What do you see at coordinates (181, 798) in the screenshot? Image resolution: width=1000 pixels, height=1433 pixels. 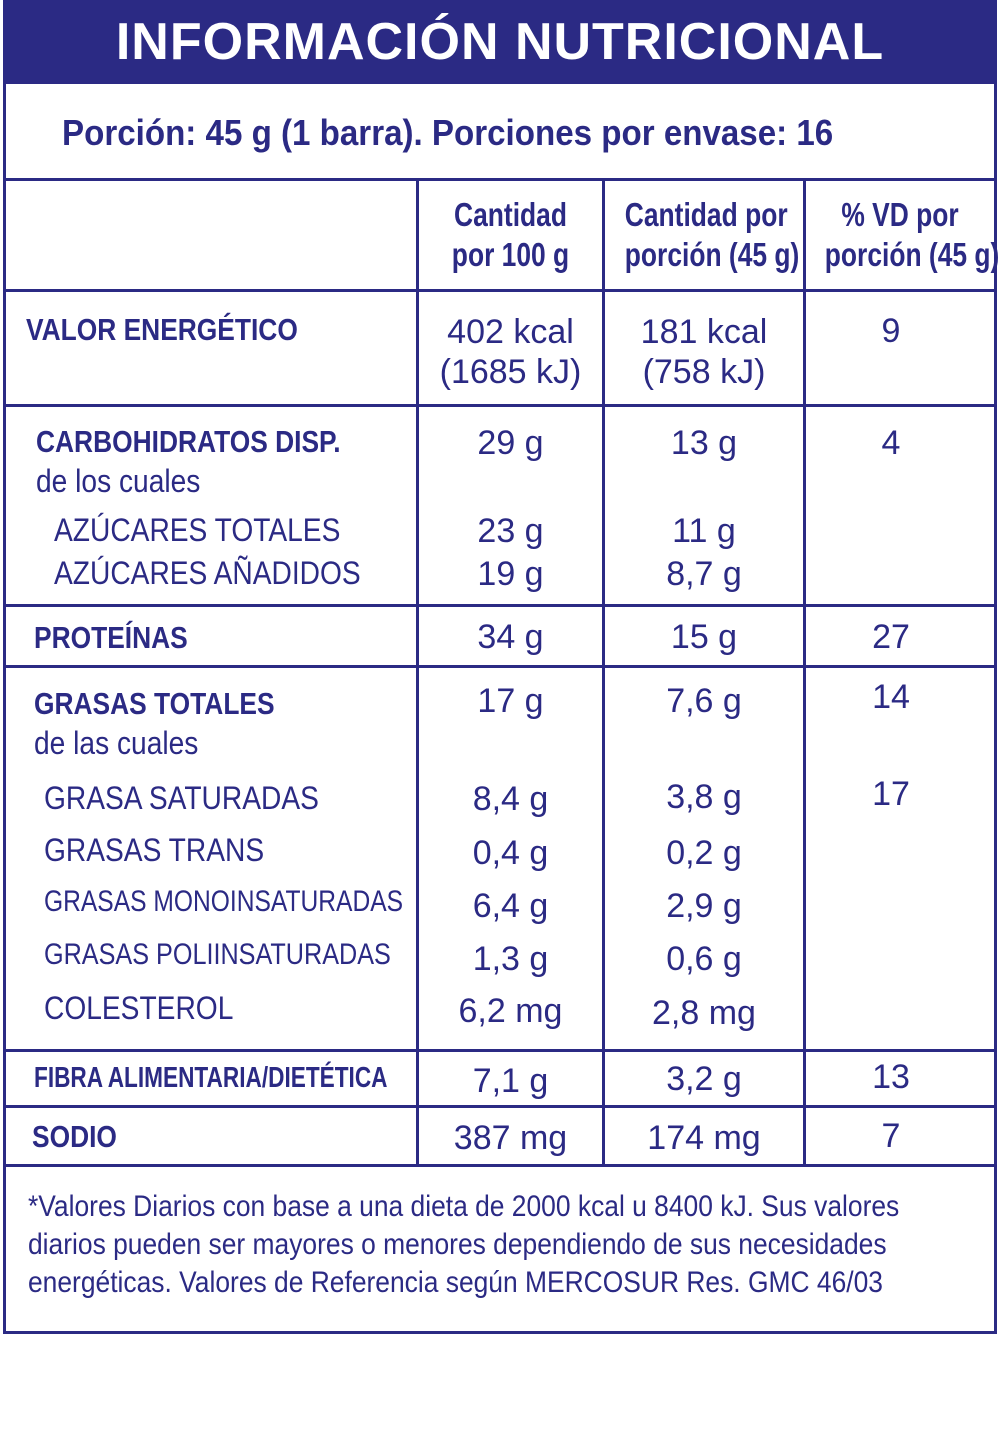 I see `row-label-grasa-saturadas: GRASA SATURADAS` at bounding box center [181, 798].